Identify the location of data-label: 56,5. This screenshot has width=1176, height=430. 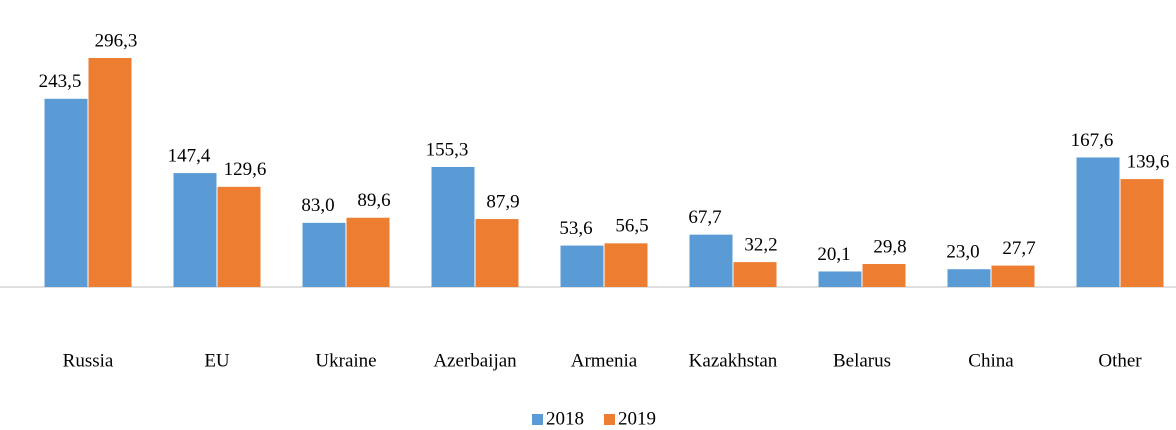
(631, 226).